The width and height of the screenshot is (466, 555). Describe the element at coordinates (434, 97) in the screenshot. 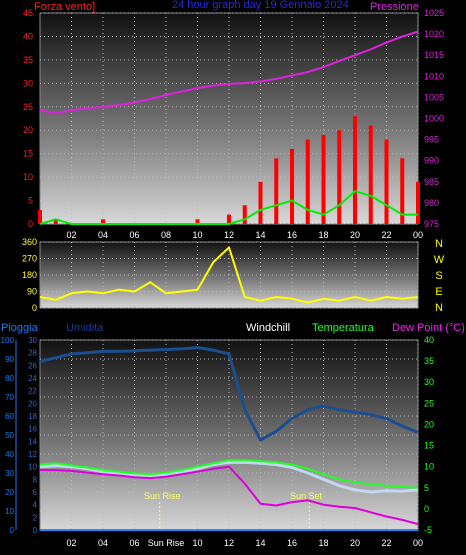

I see `pressure-tick-label: 1005` at that location.